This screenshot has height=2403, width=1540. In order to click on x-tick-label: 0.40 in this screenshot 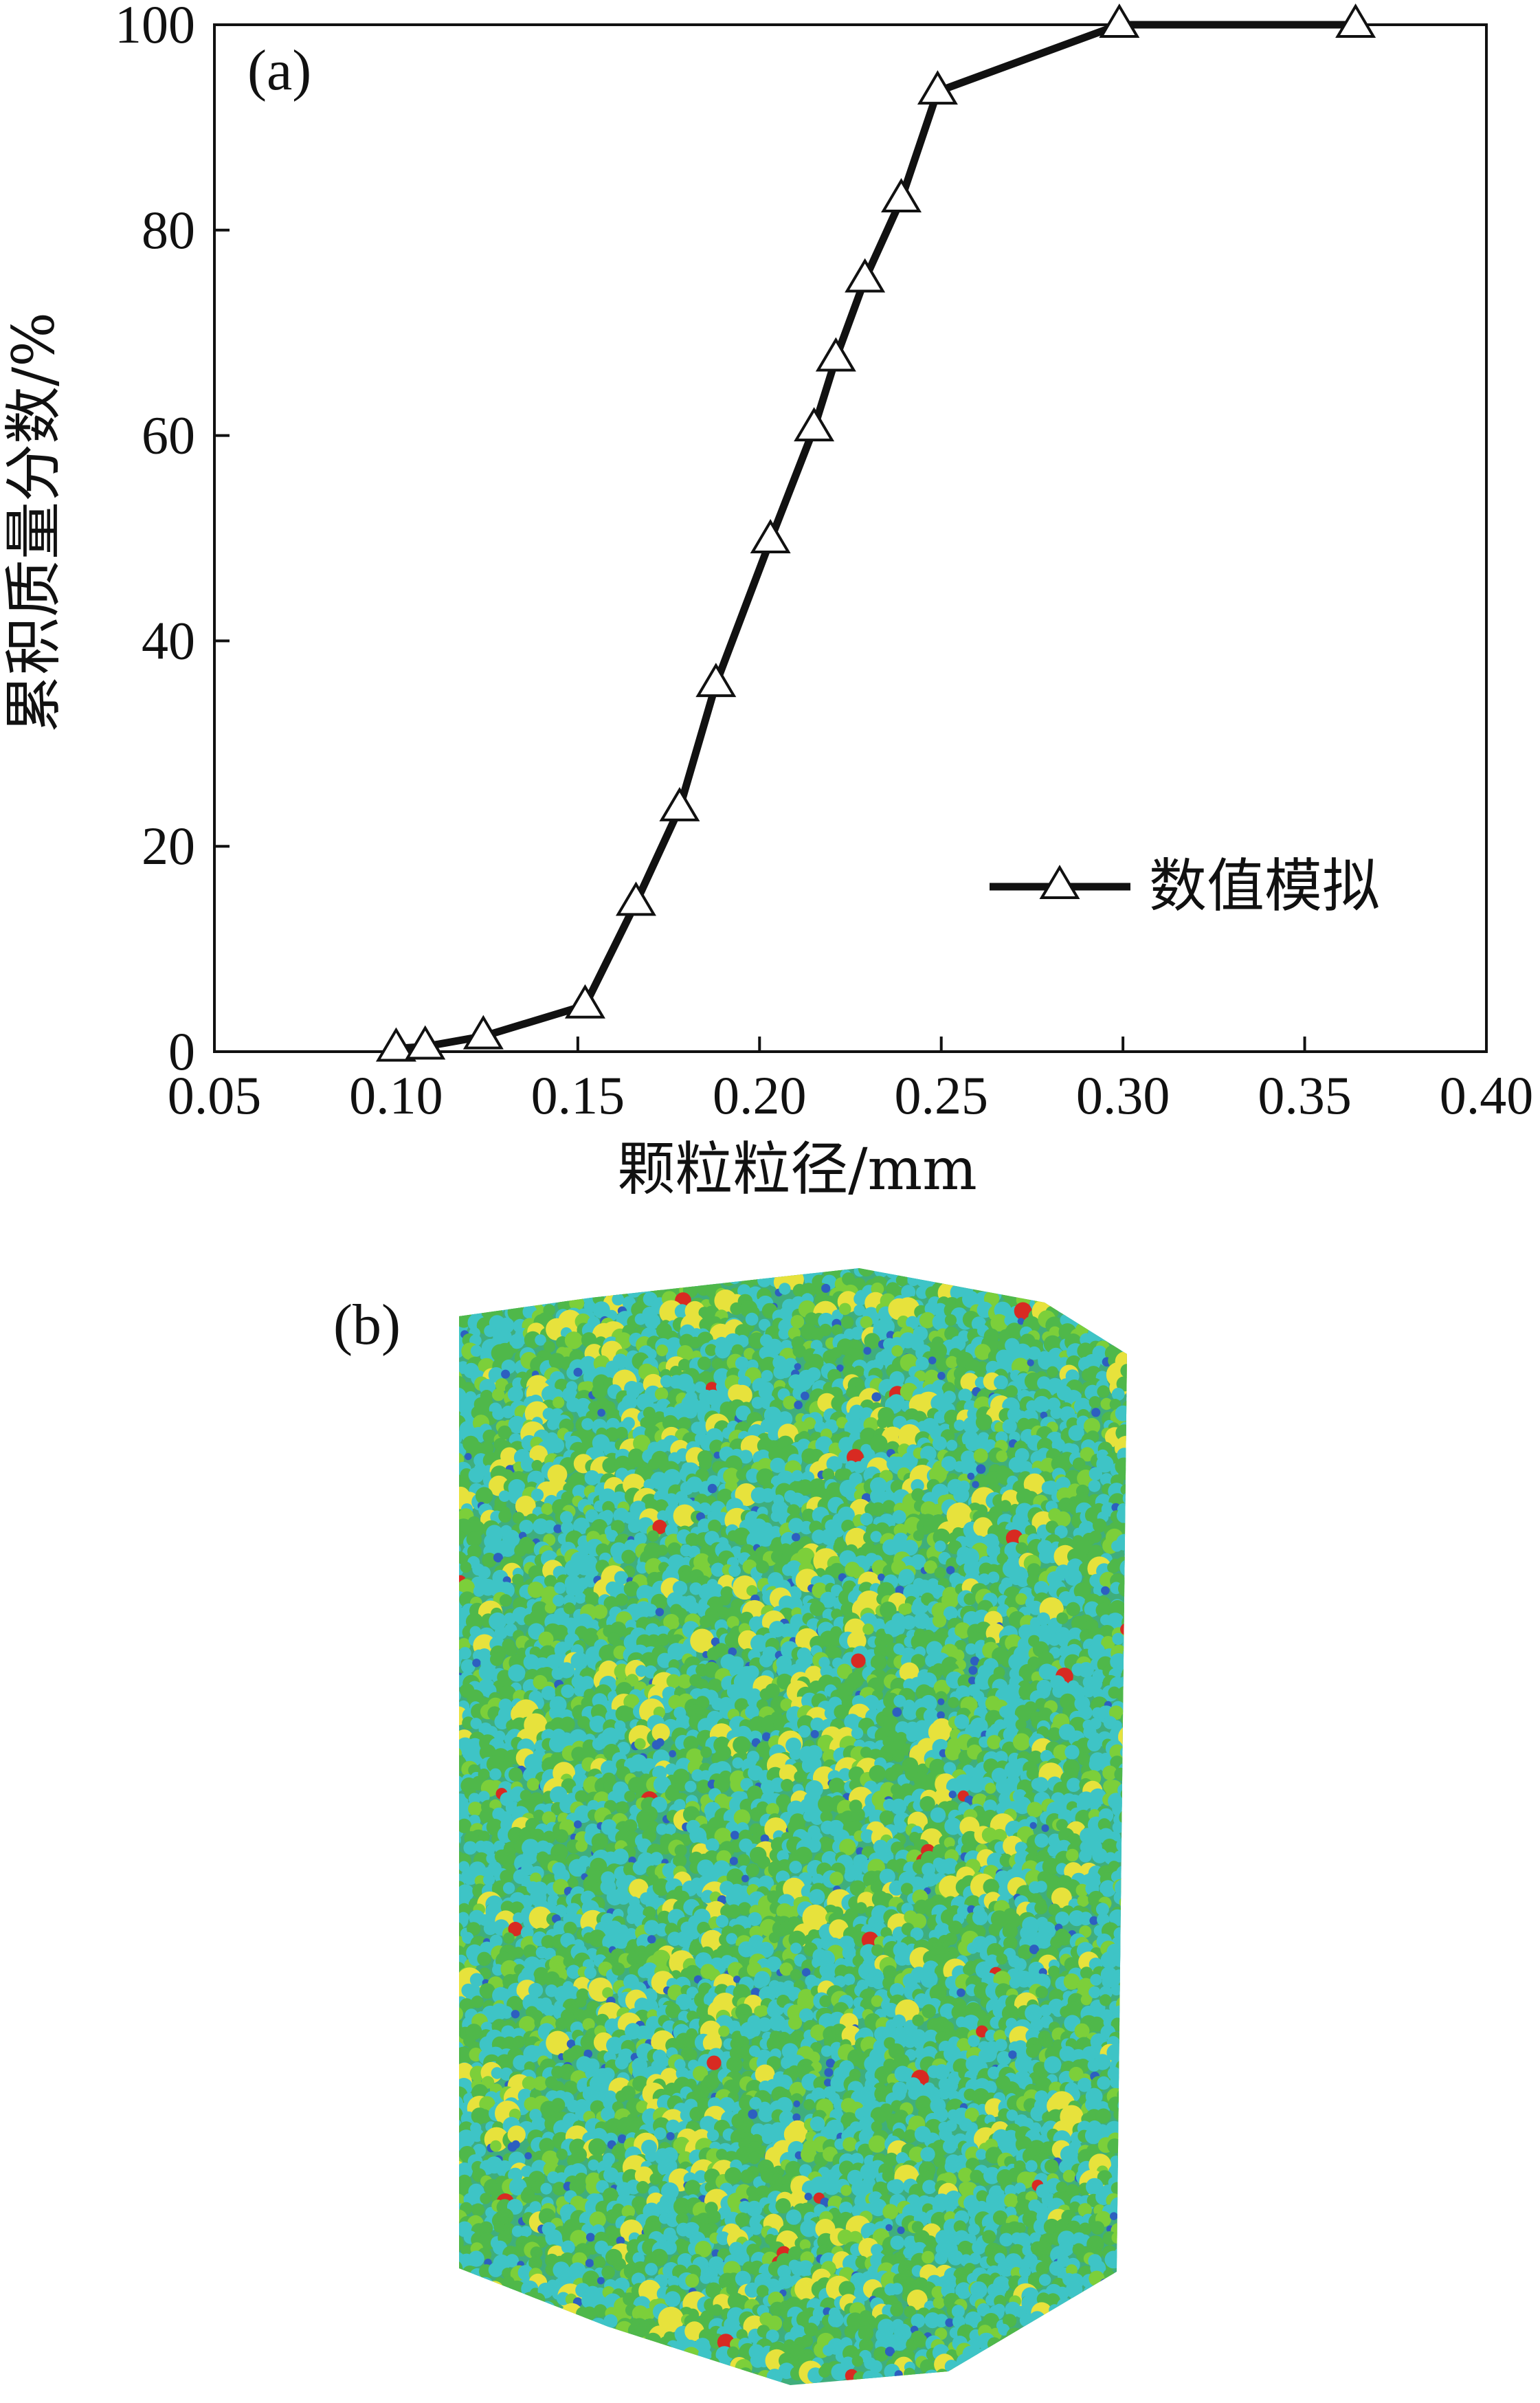, I will do `click(1487, 1095)`.